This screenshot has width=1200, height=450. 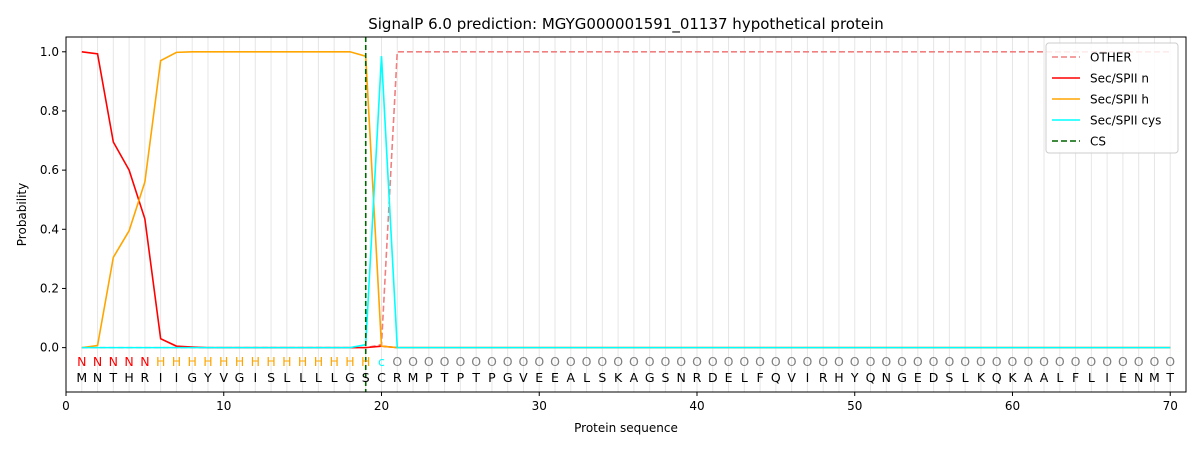 I want to click on prediction-label: c, so click(x=381, y=361).